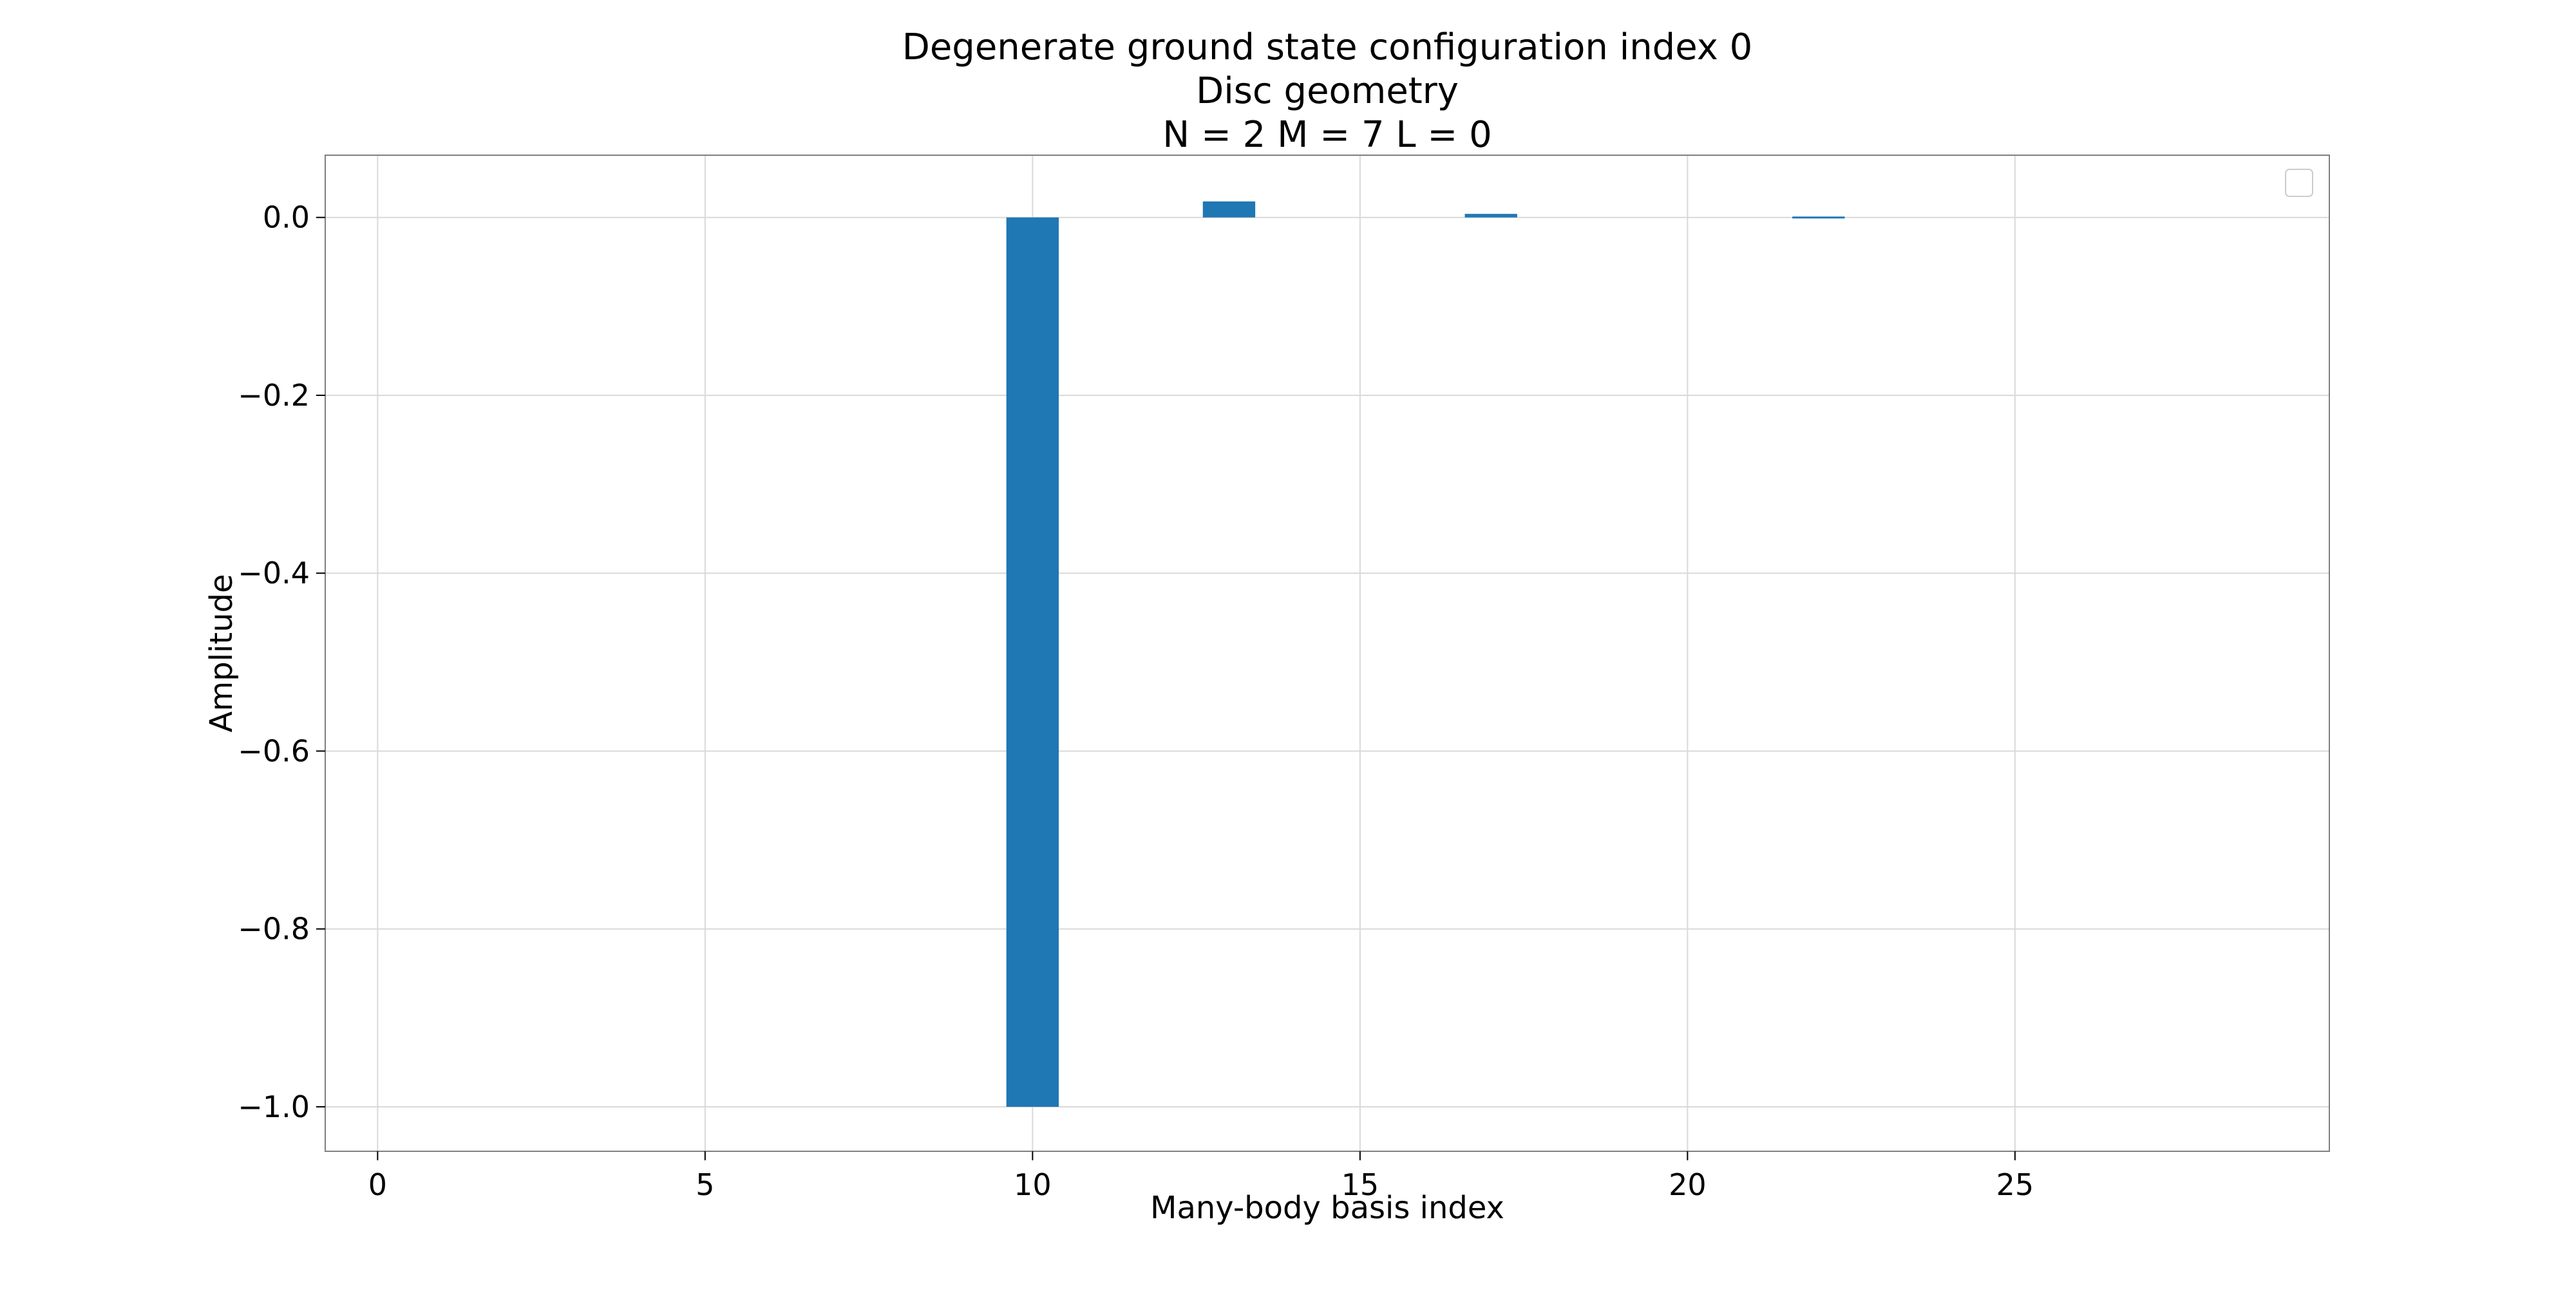  I want to click on chart-title-line-2: Disc geometry, so click(1327, 91).